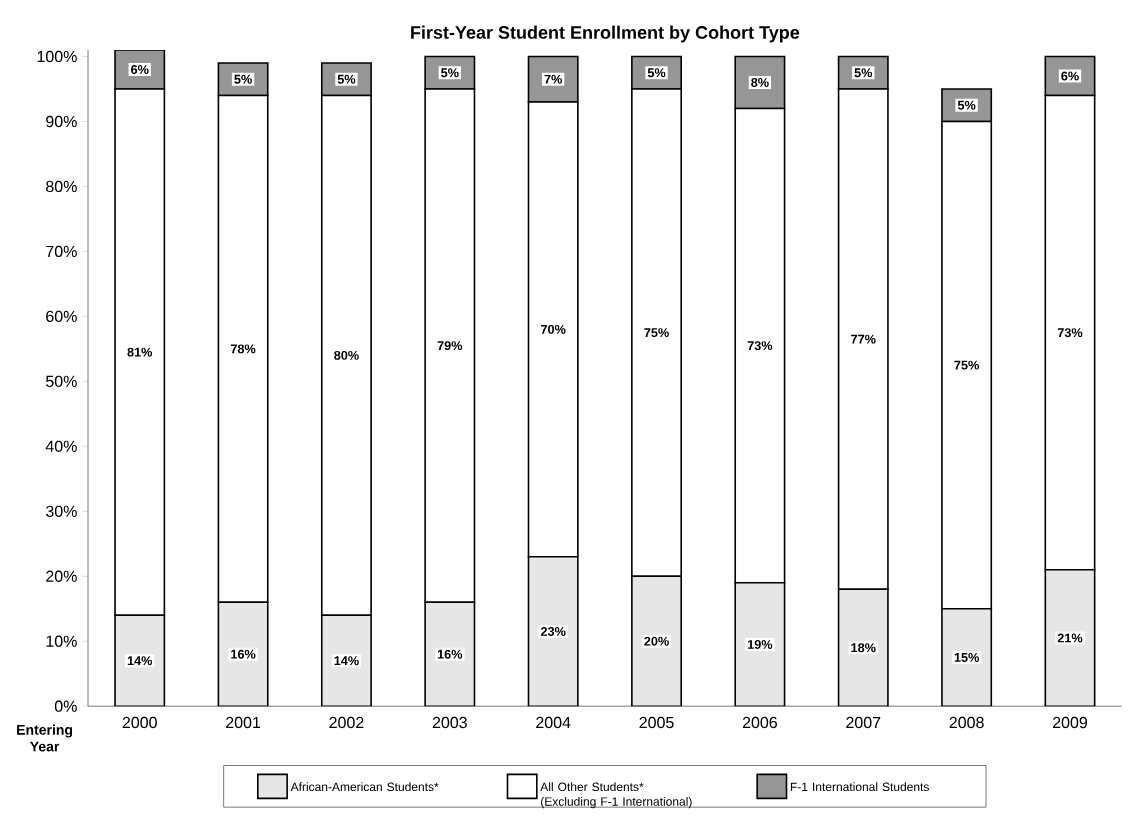 Image resolution: width=1135 pixels, height=826 pixels. Describe the element at coordinates (346, 723) in the screenshot. I see `x-tick-label: 2002` at that location.